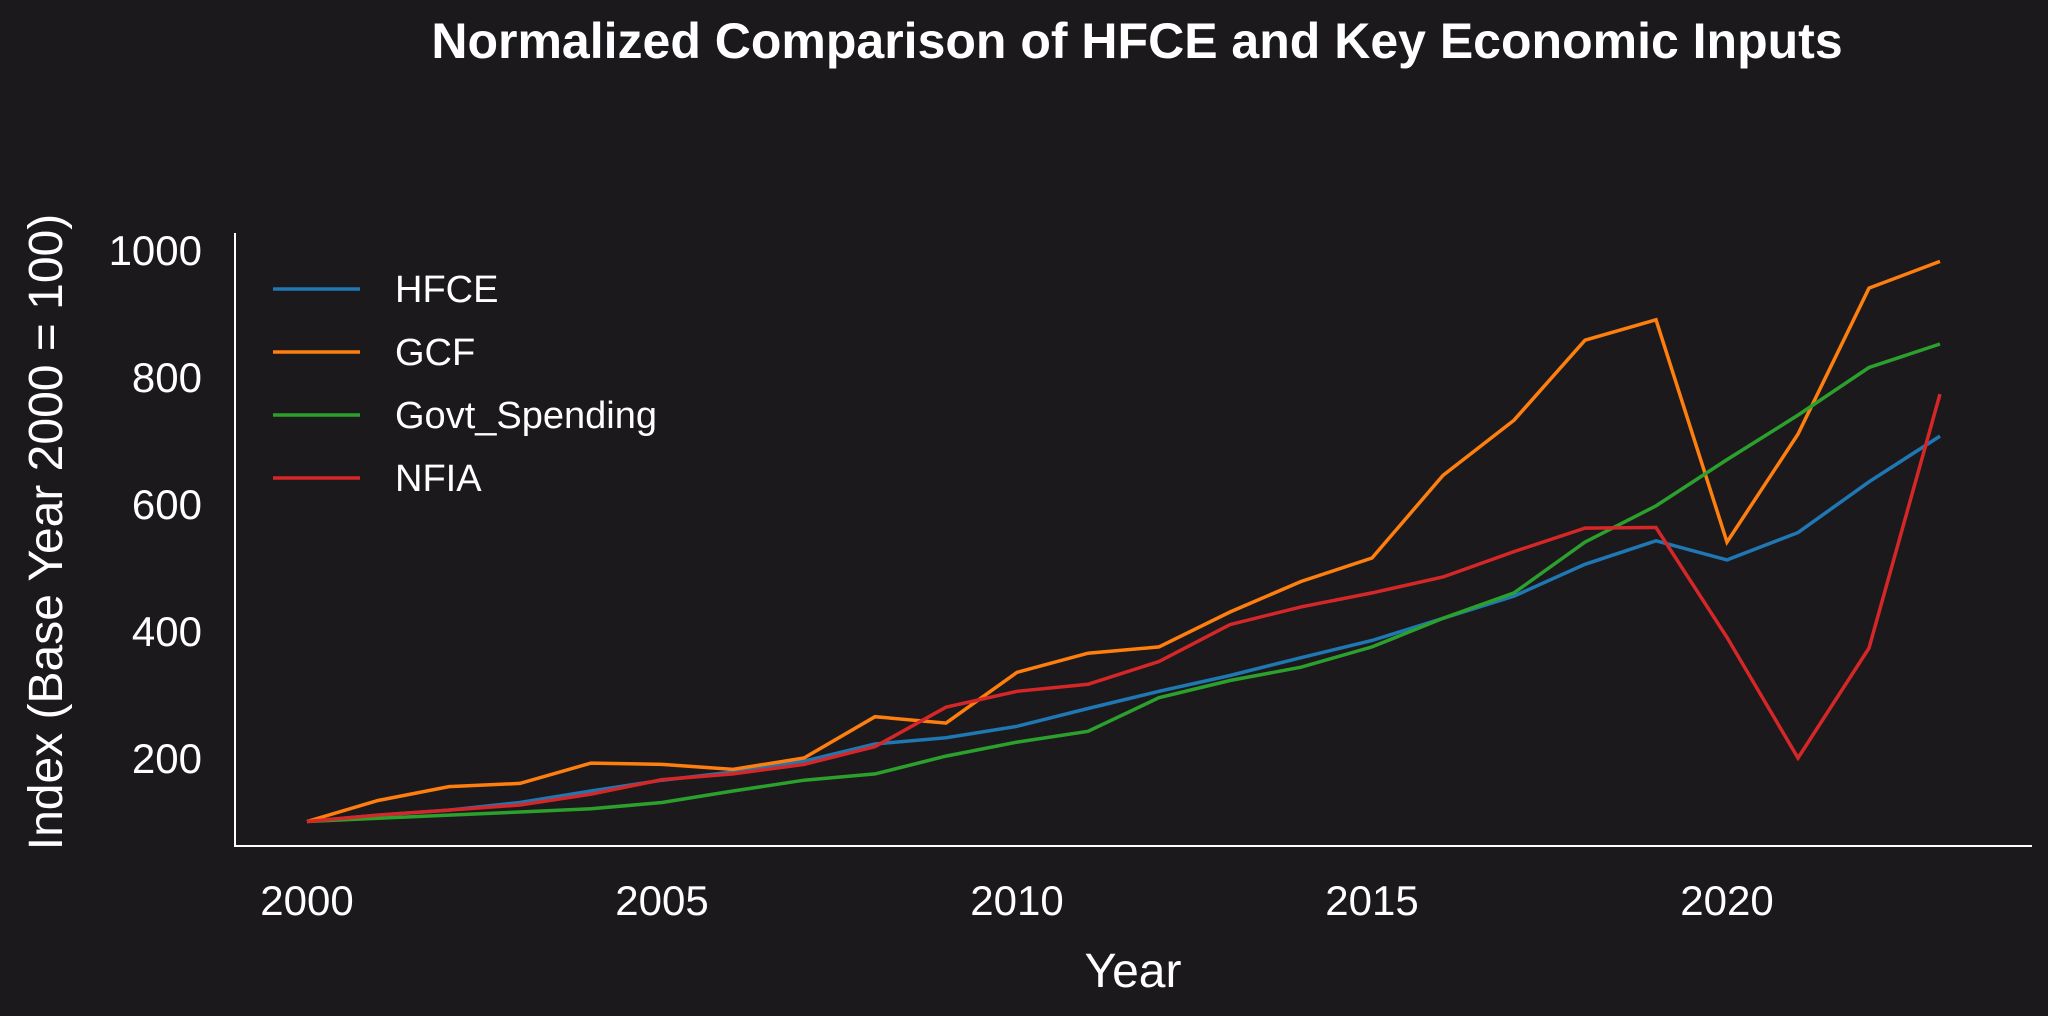 This screenshot has width=2048, height=1016. Describe the element at coordinates (385, 290) in the screenshot. I see `legend-item-hfce: HFCE` at that location.